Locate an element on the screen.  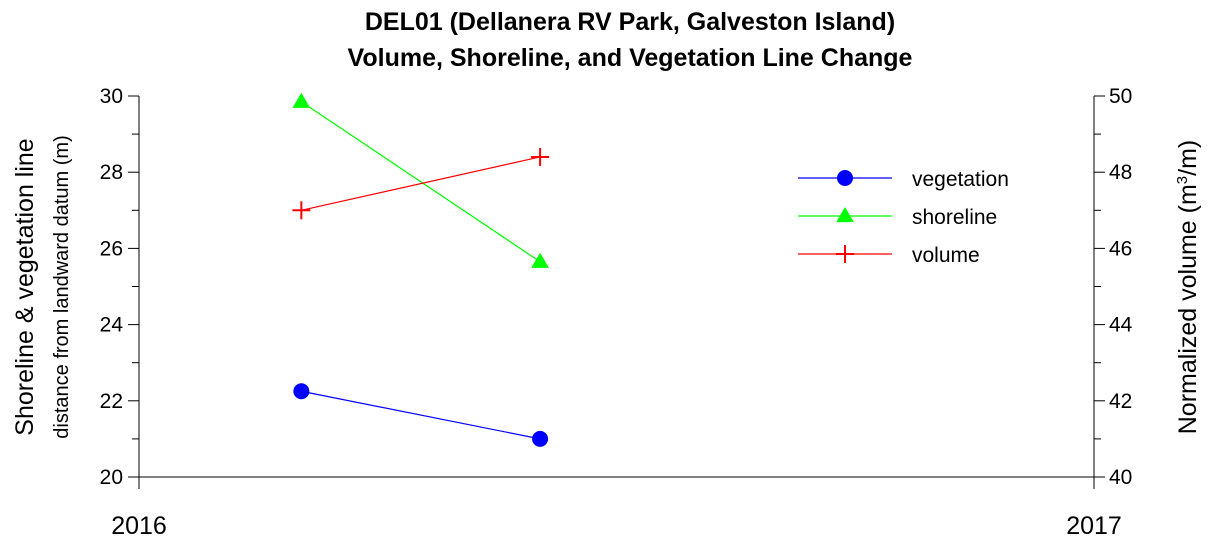
legend-marker-shoreline is located at coordinates (845, 215).